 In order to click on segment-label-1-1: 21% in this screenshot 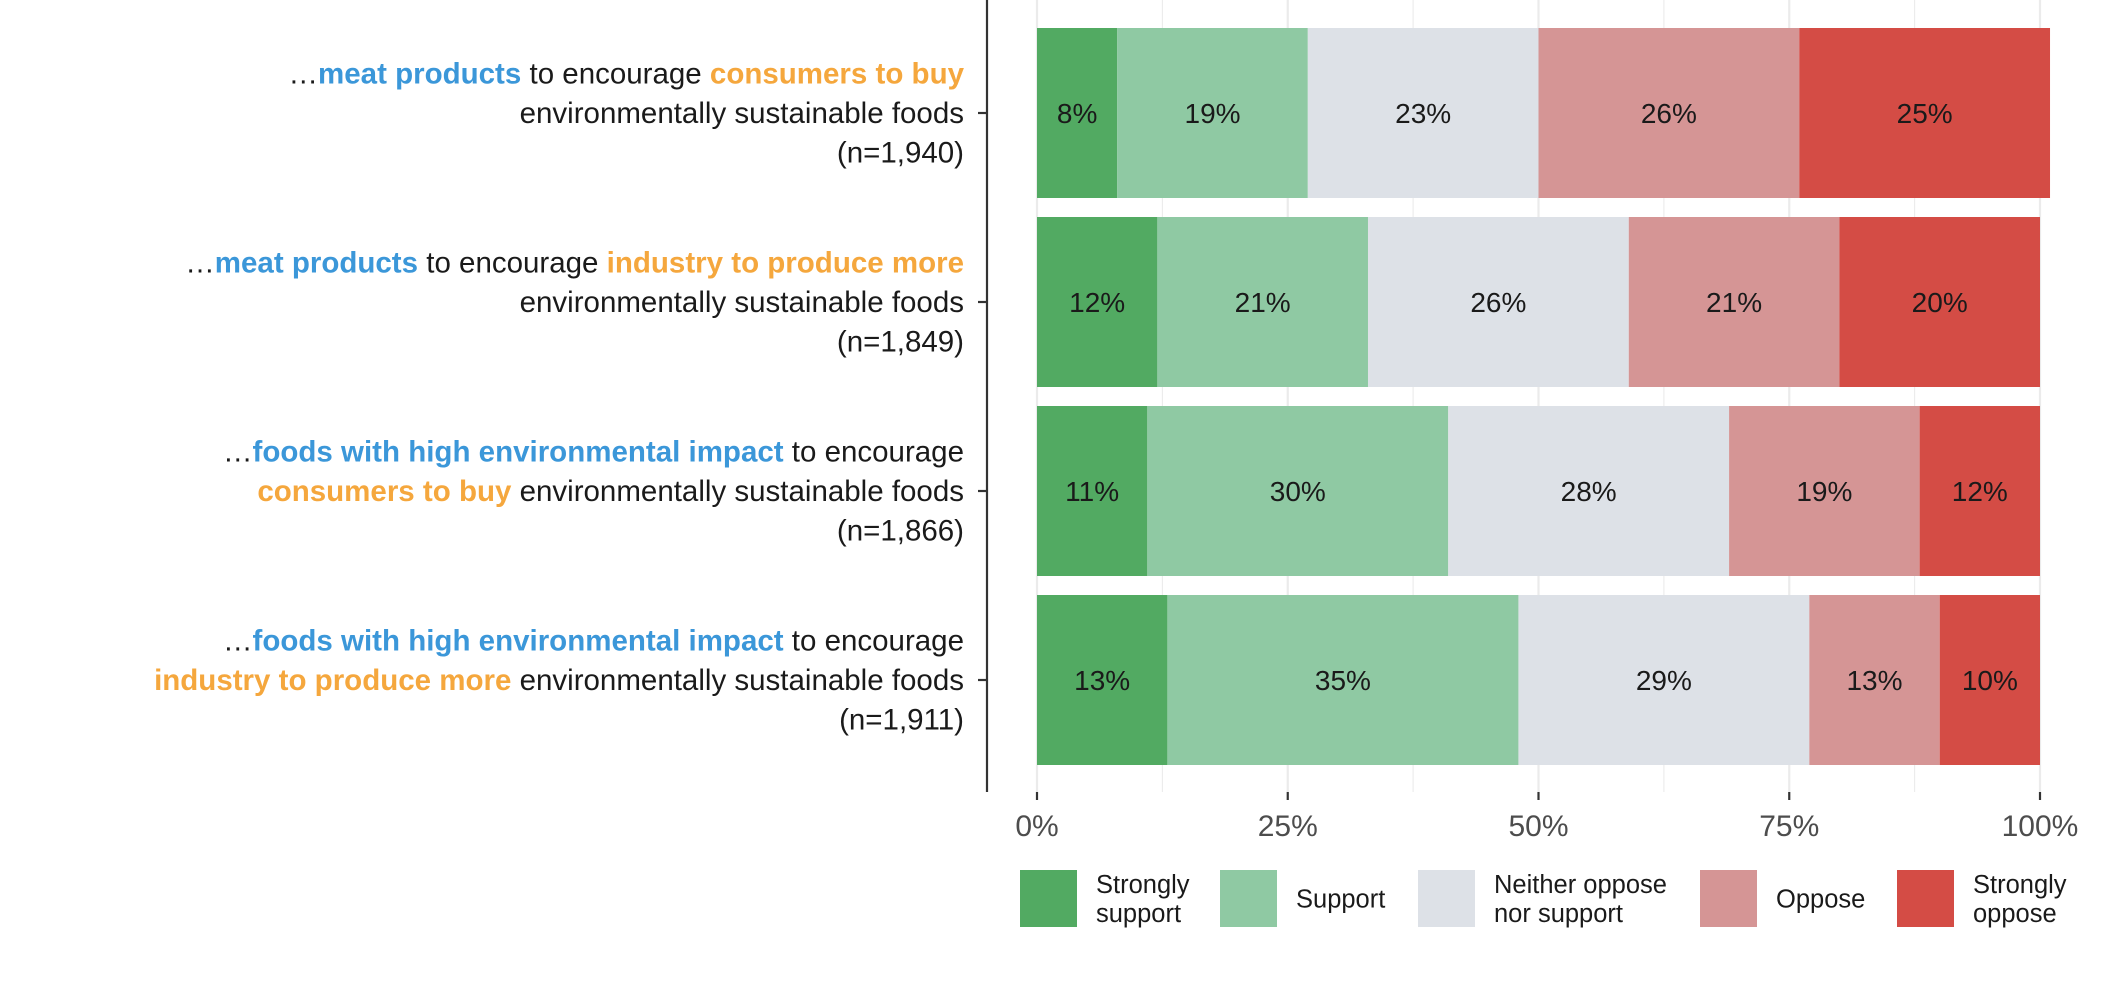, I will do `click(1263, 302)`.